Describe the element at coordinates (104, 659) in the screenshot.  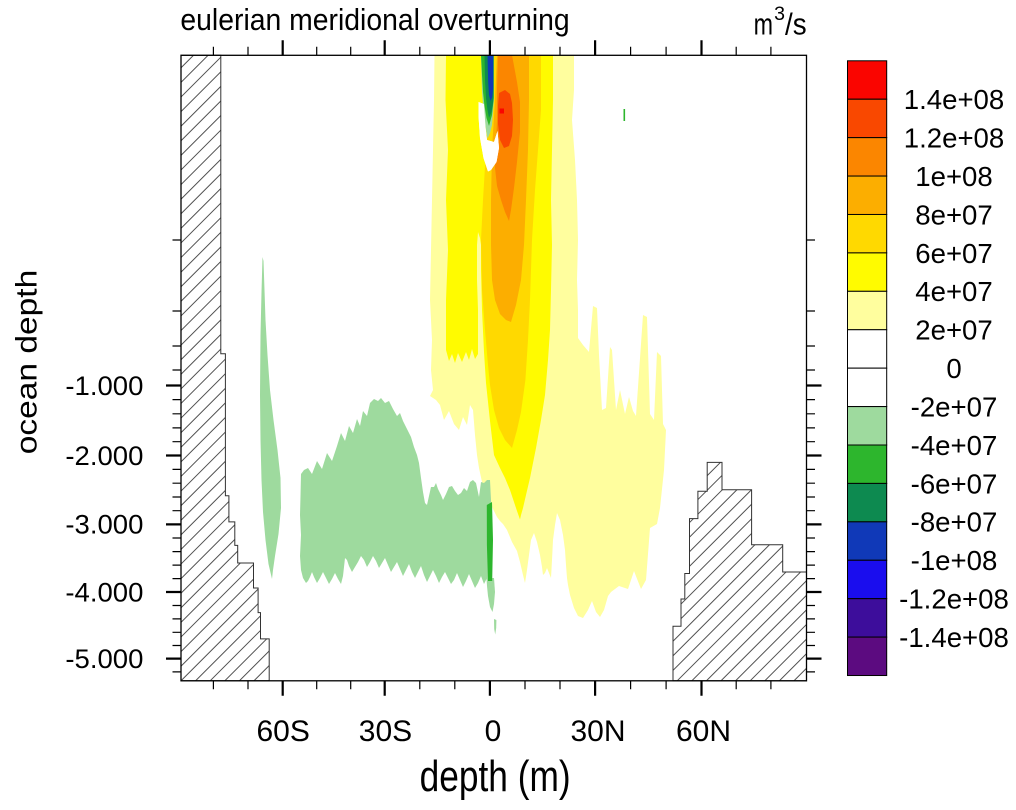
I see `svg-text: -5.000` at that location.